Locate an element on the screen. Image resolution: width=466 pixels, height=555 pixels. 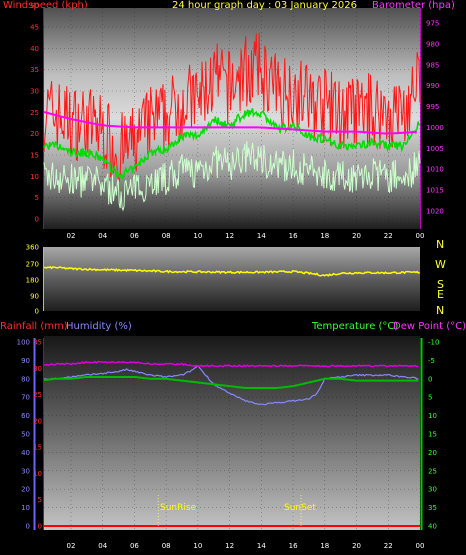
baro-y-tick: 995 is located at coordinates (432, 107).